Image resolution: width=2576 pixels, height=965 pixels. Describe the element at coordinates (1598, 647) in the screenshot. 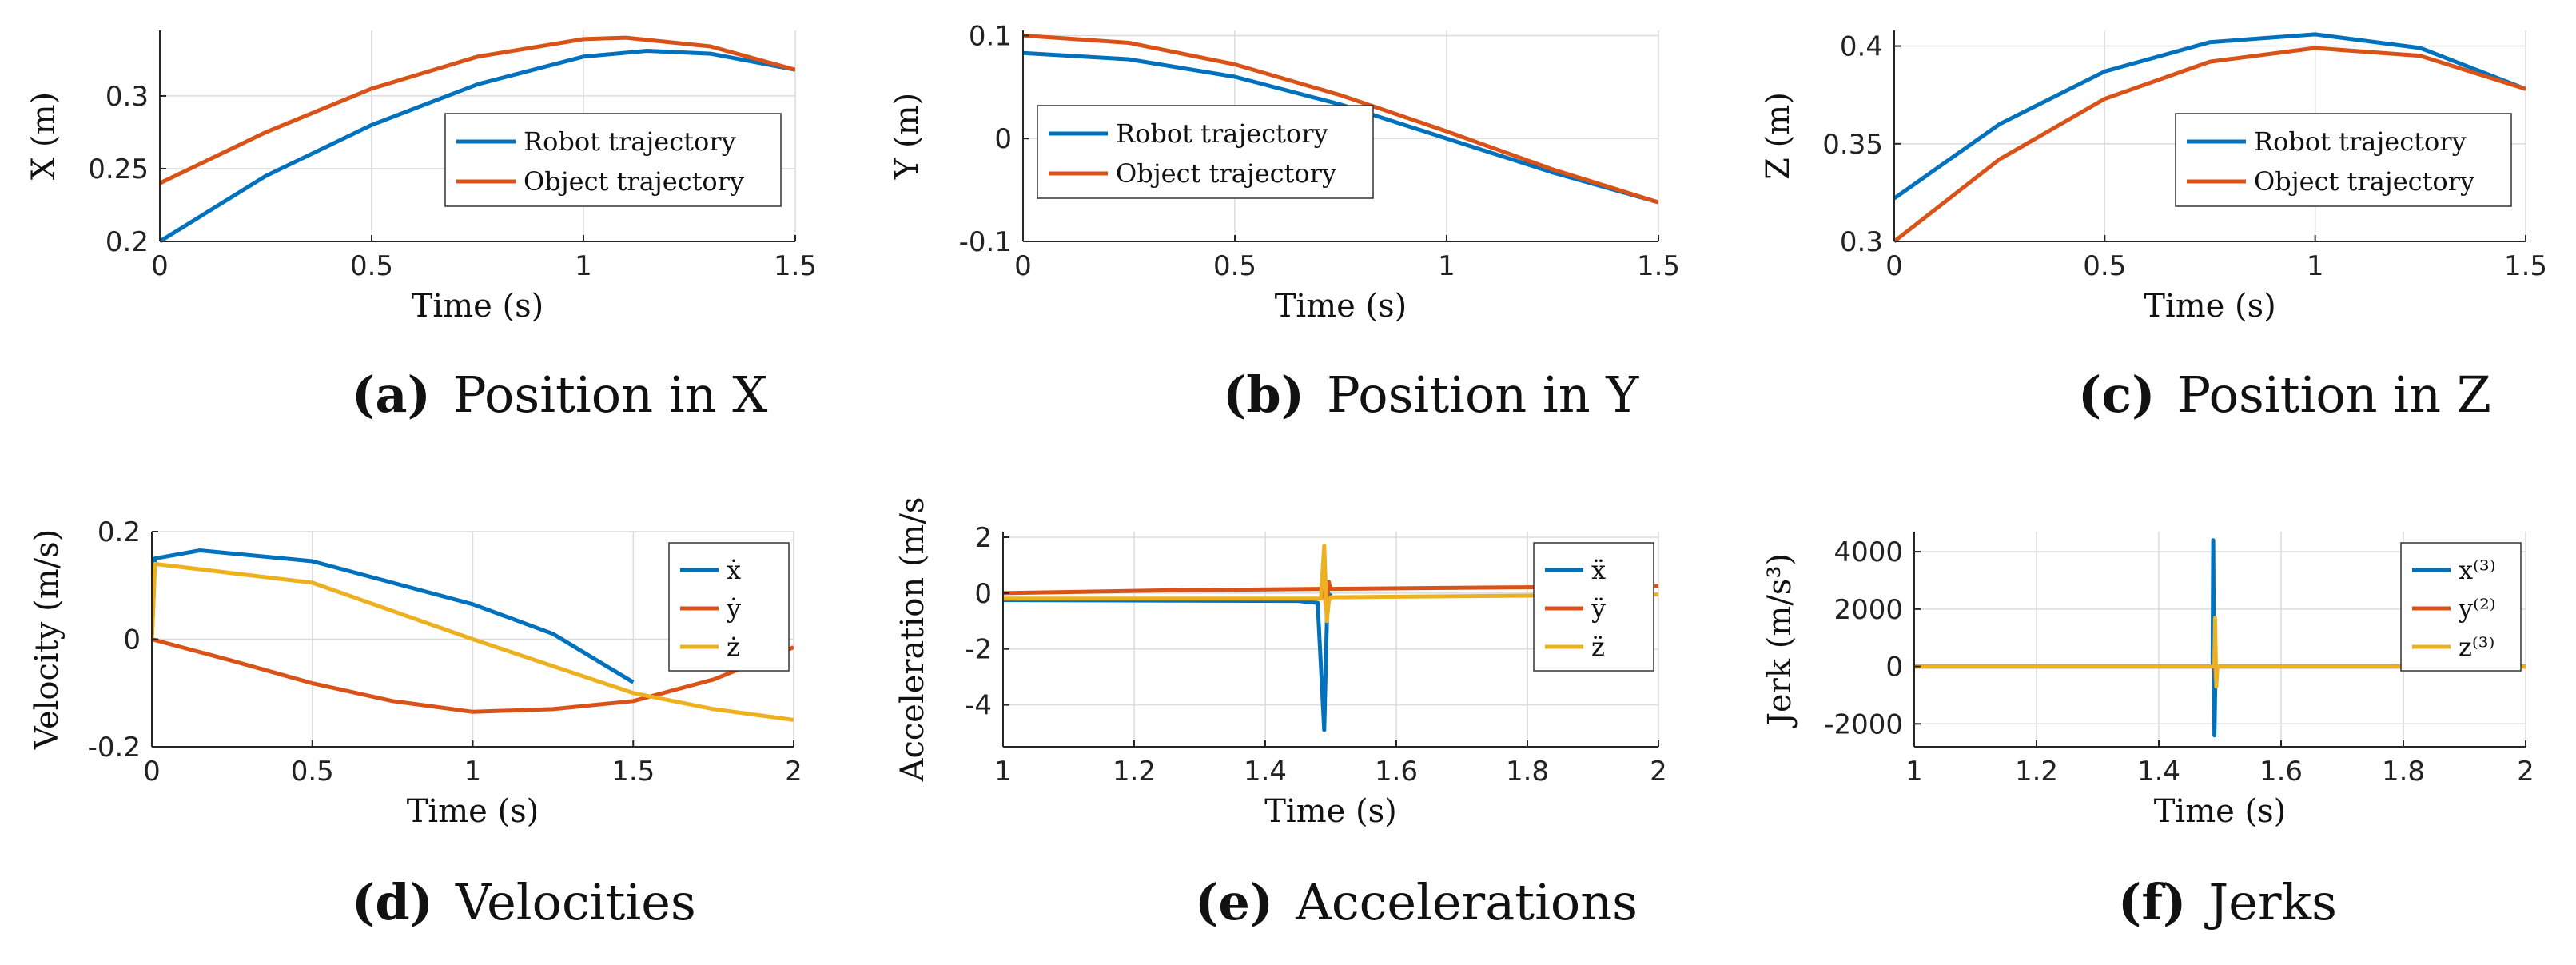

I see `legend-entry: z̈` at that location.